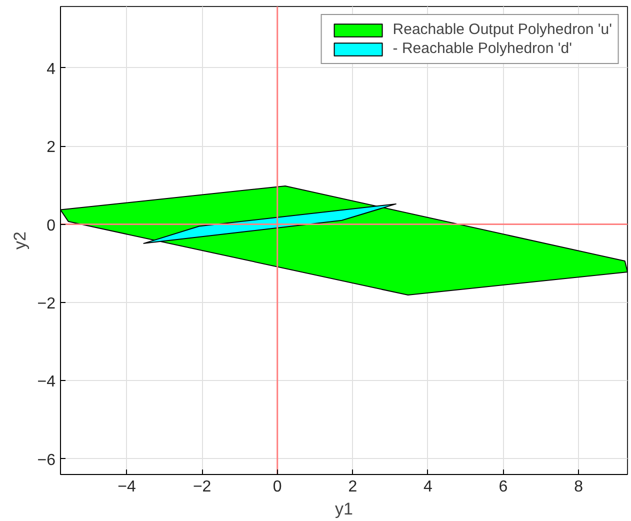 This screenshot has width=631, height=521. What do you see at coordinates (344, 509) in the screenshot?
I see `x-axis-title: y1` at bounding box center [344, 509].